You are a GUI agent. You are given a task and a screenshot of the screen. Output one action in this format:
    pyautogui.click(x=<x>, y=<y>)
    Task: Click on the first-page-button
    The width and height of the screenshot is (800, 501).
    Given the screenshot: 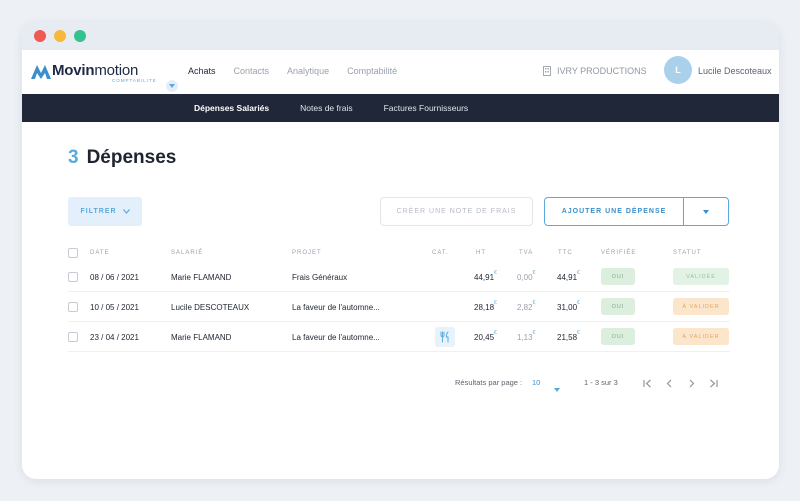 What is the action you would take?
    pyautogui.click(x=647, y=383)
    